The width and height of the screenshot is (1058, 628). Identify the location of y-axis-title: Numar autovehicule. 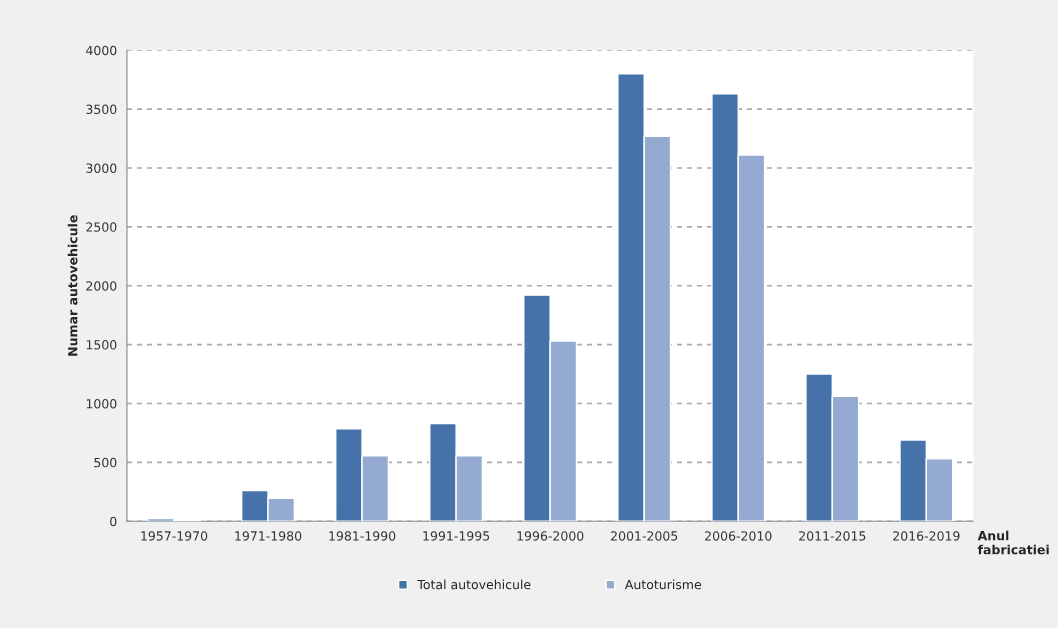
(72, 285).